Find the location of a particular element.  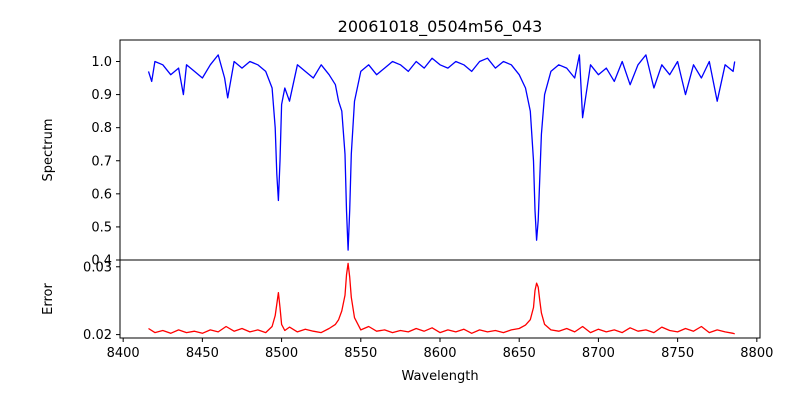

x-tick-label: 8650 is located at coordinates (519, 353).